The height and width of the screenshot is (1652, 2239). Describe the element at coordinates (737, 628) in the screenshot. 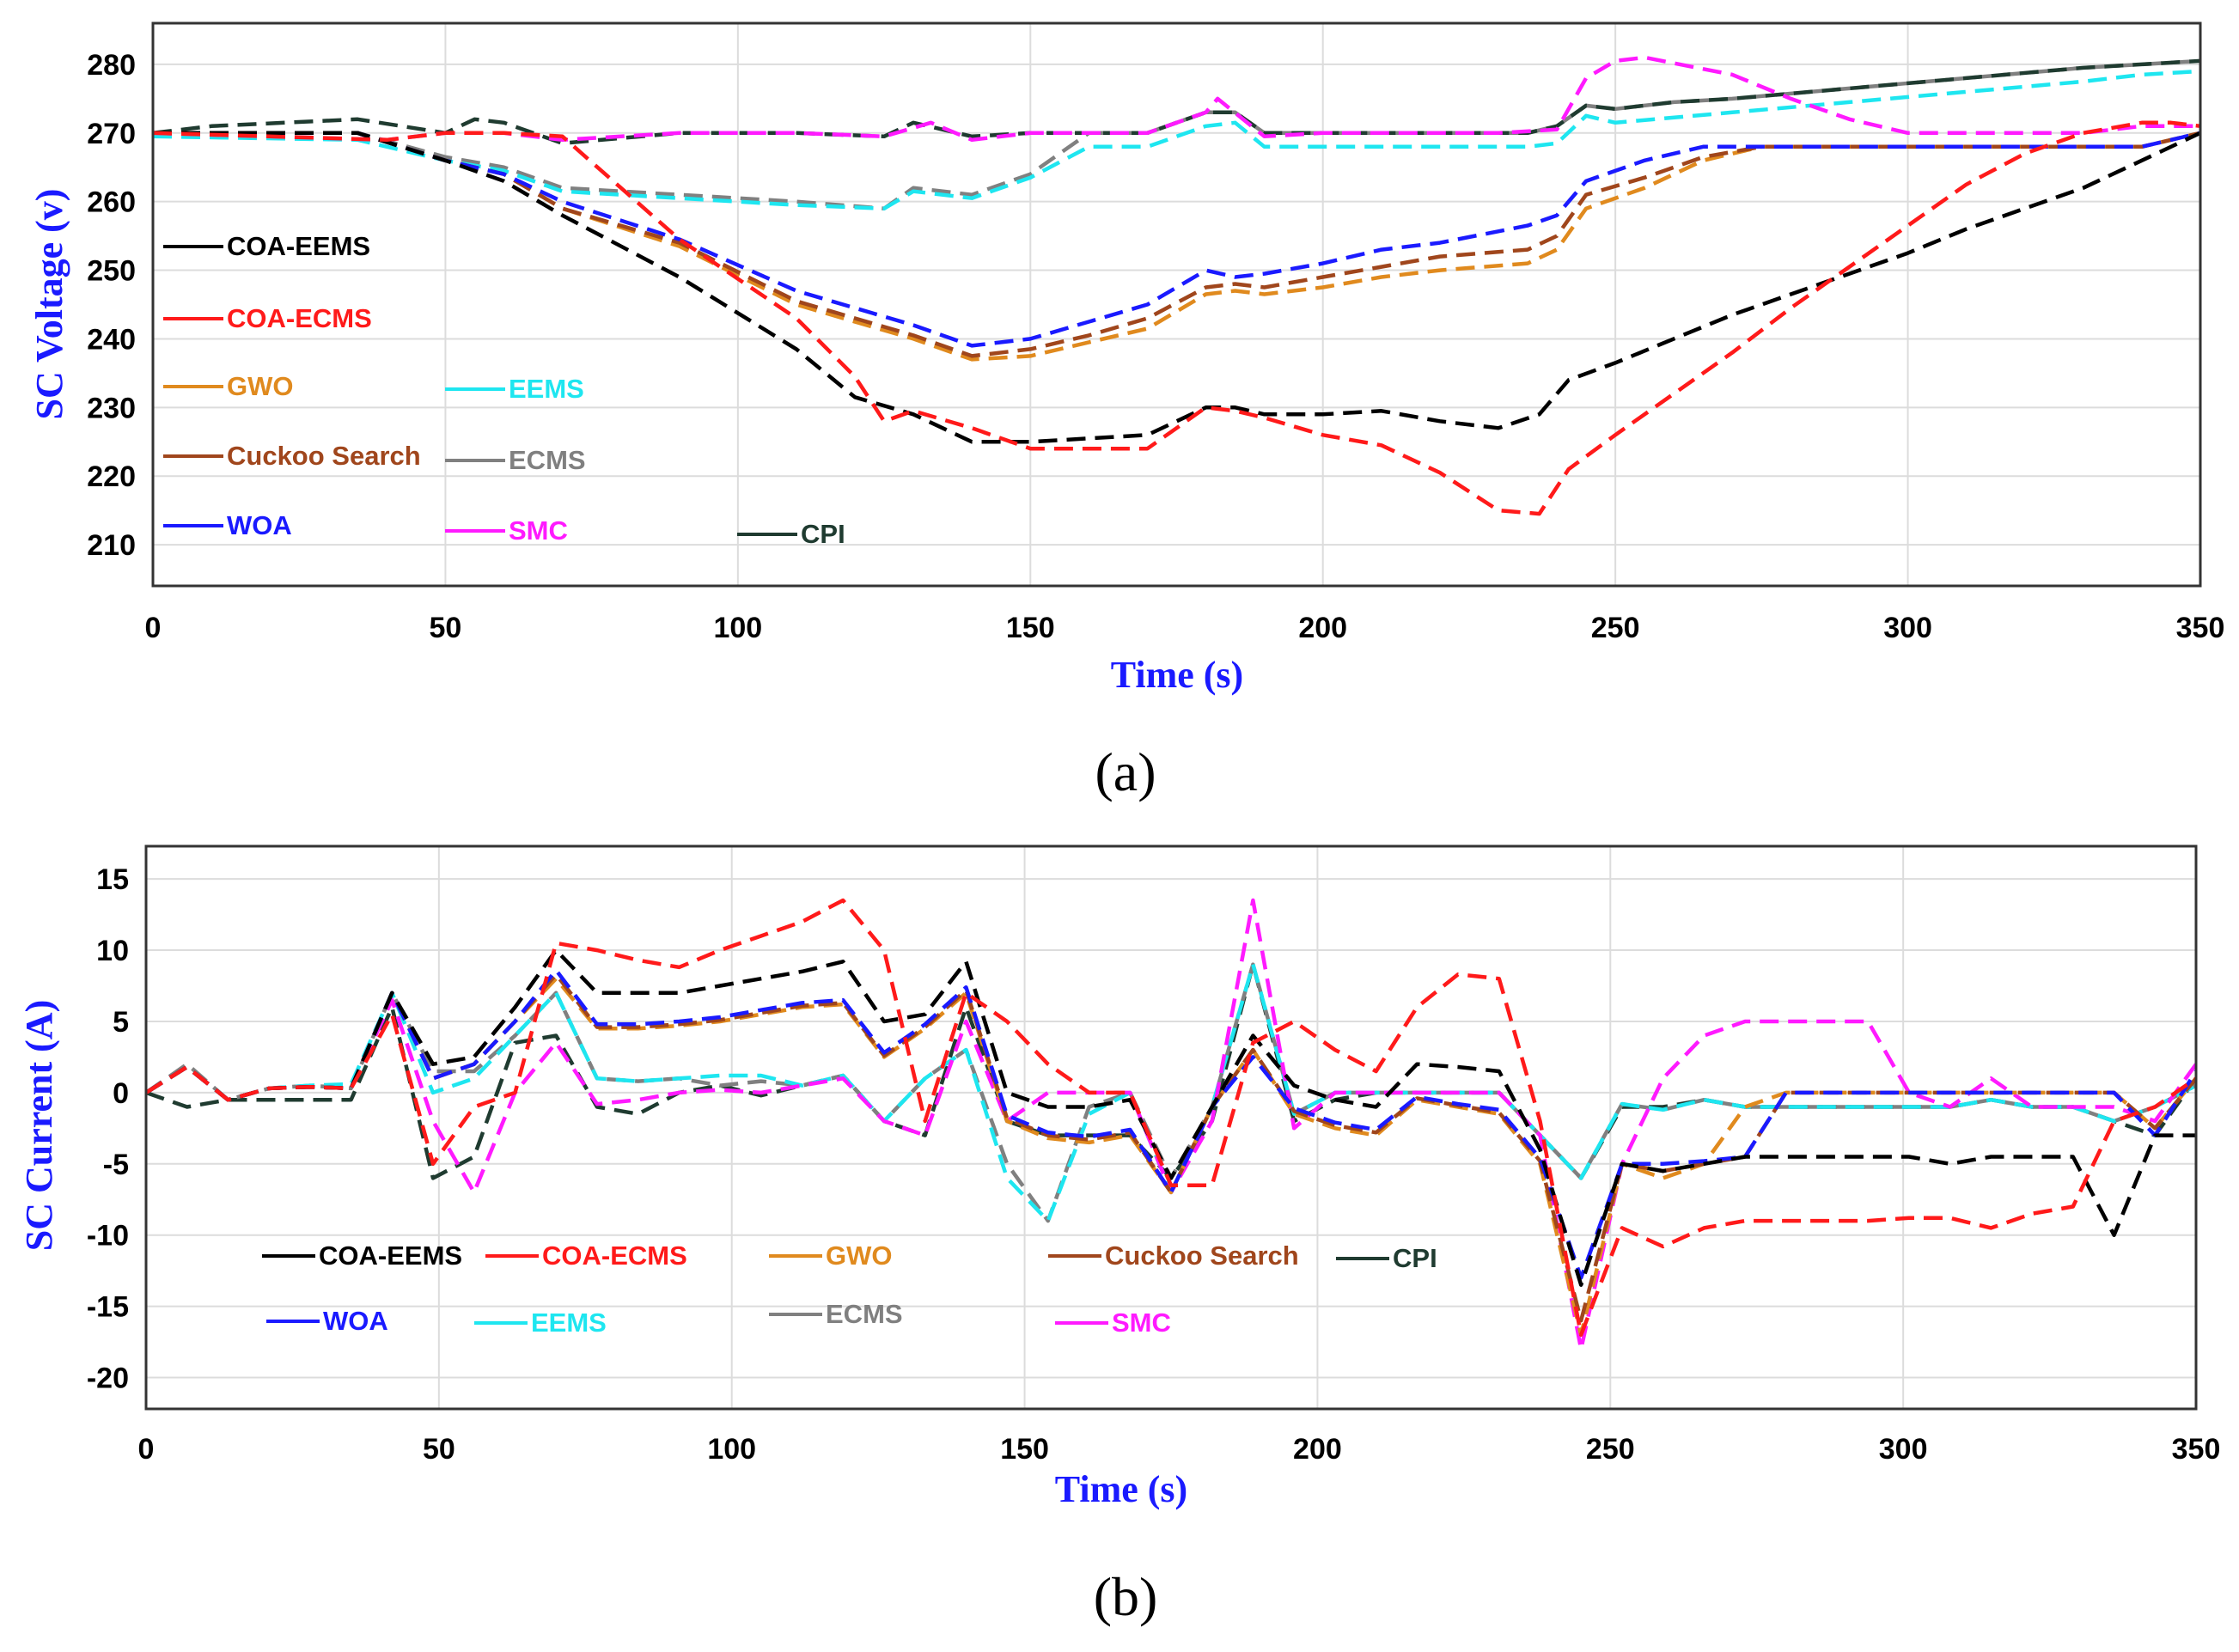

I see `voltage-x-tick-label: 100` at that location.